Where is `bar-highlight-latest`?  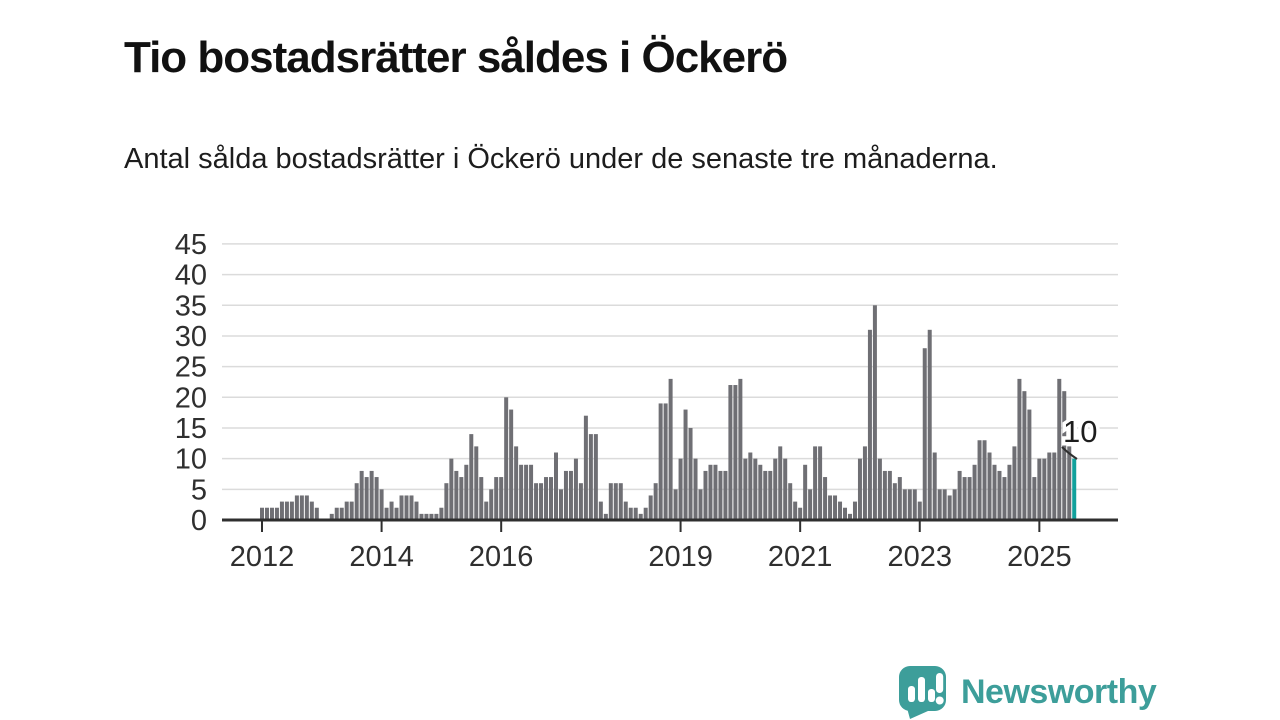
bar-highlight-latest is located at coordinates (1074, 489).